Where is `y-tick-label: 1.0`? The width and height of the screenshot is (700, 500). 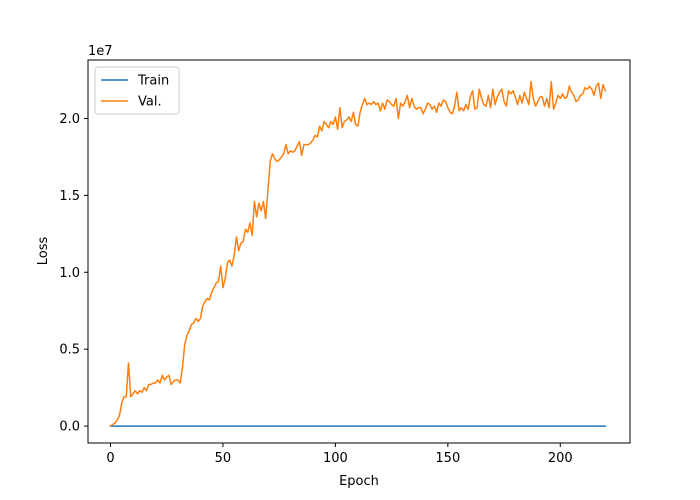 y-tick-label: 1.0 is located at coordinates (69, 273).